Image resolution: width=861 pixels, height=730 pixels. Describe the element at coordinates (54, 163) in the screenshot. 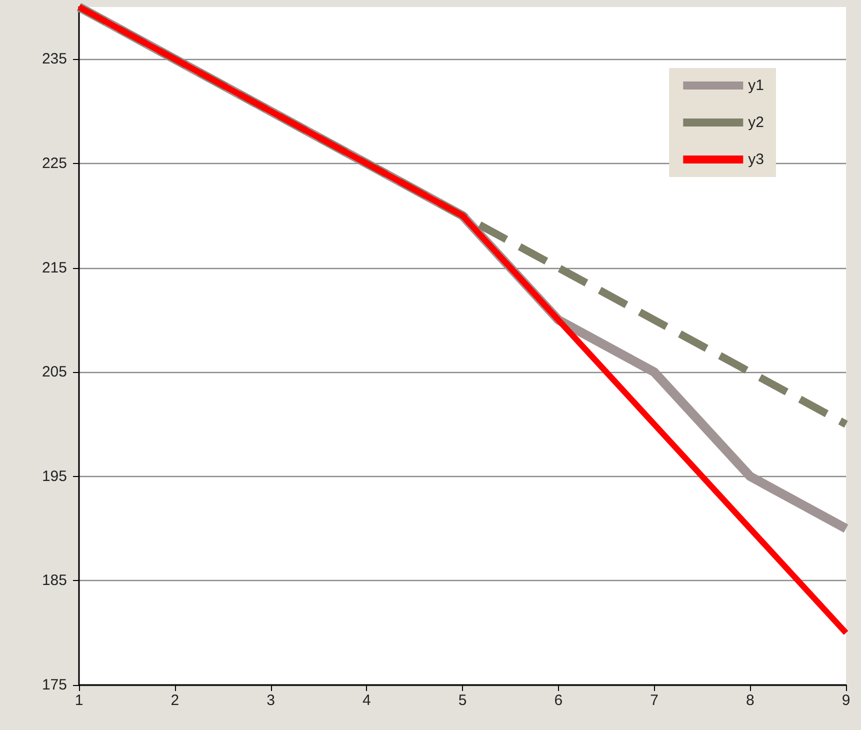

I see `y-tick-label: 225` at that location.